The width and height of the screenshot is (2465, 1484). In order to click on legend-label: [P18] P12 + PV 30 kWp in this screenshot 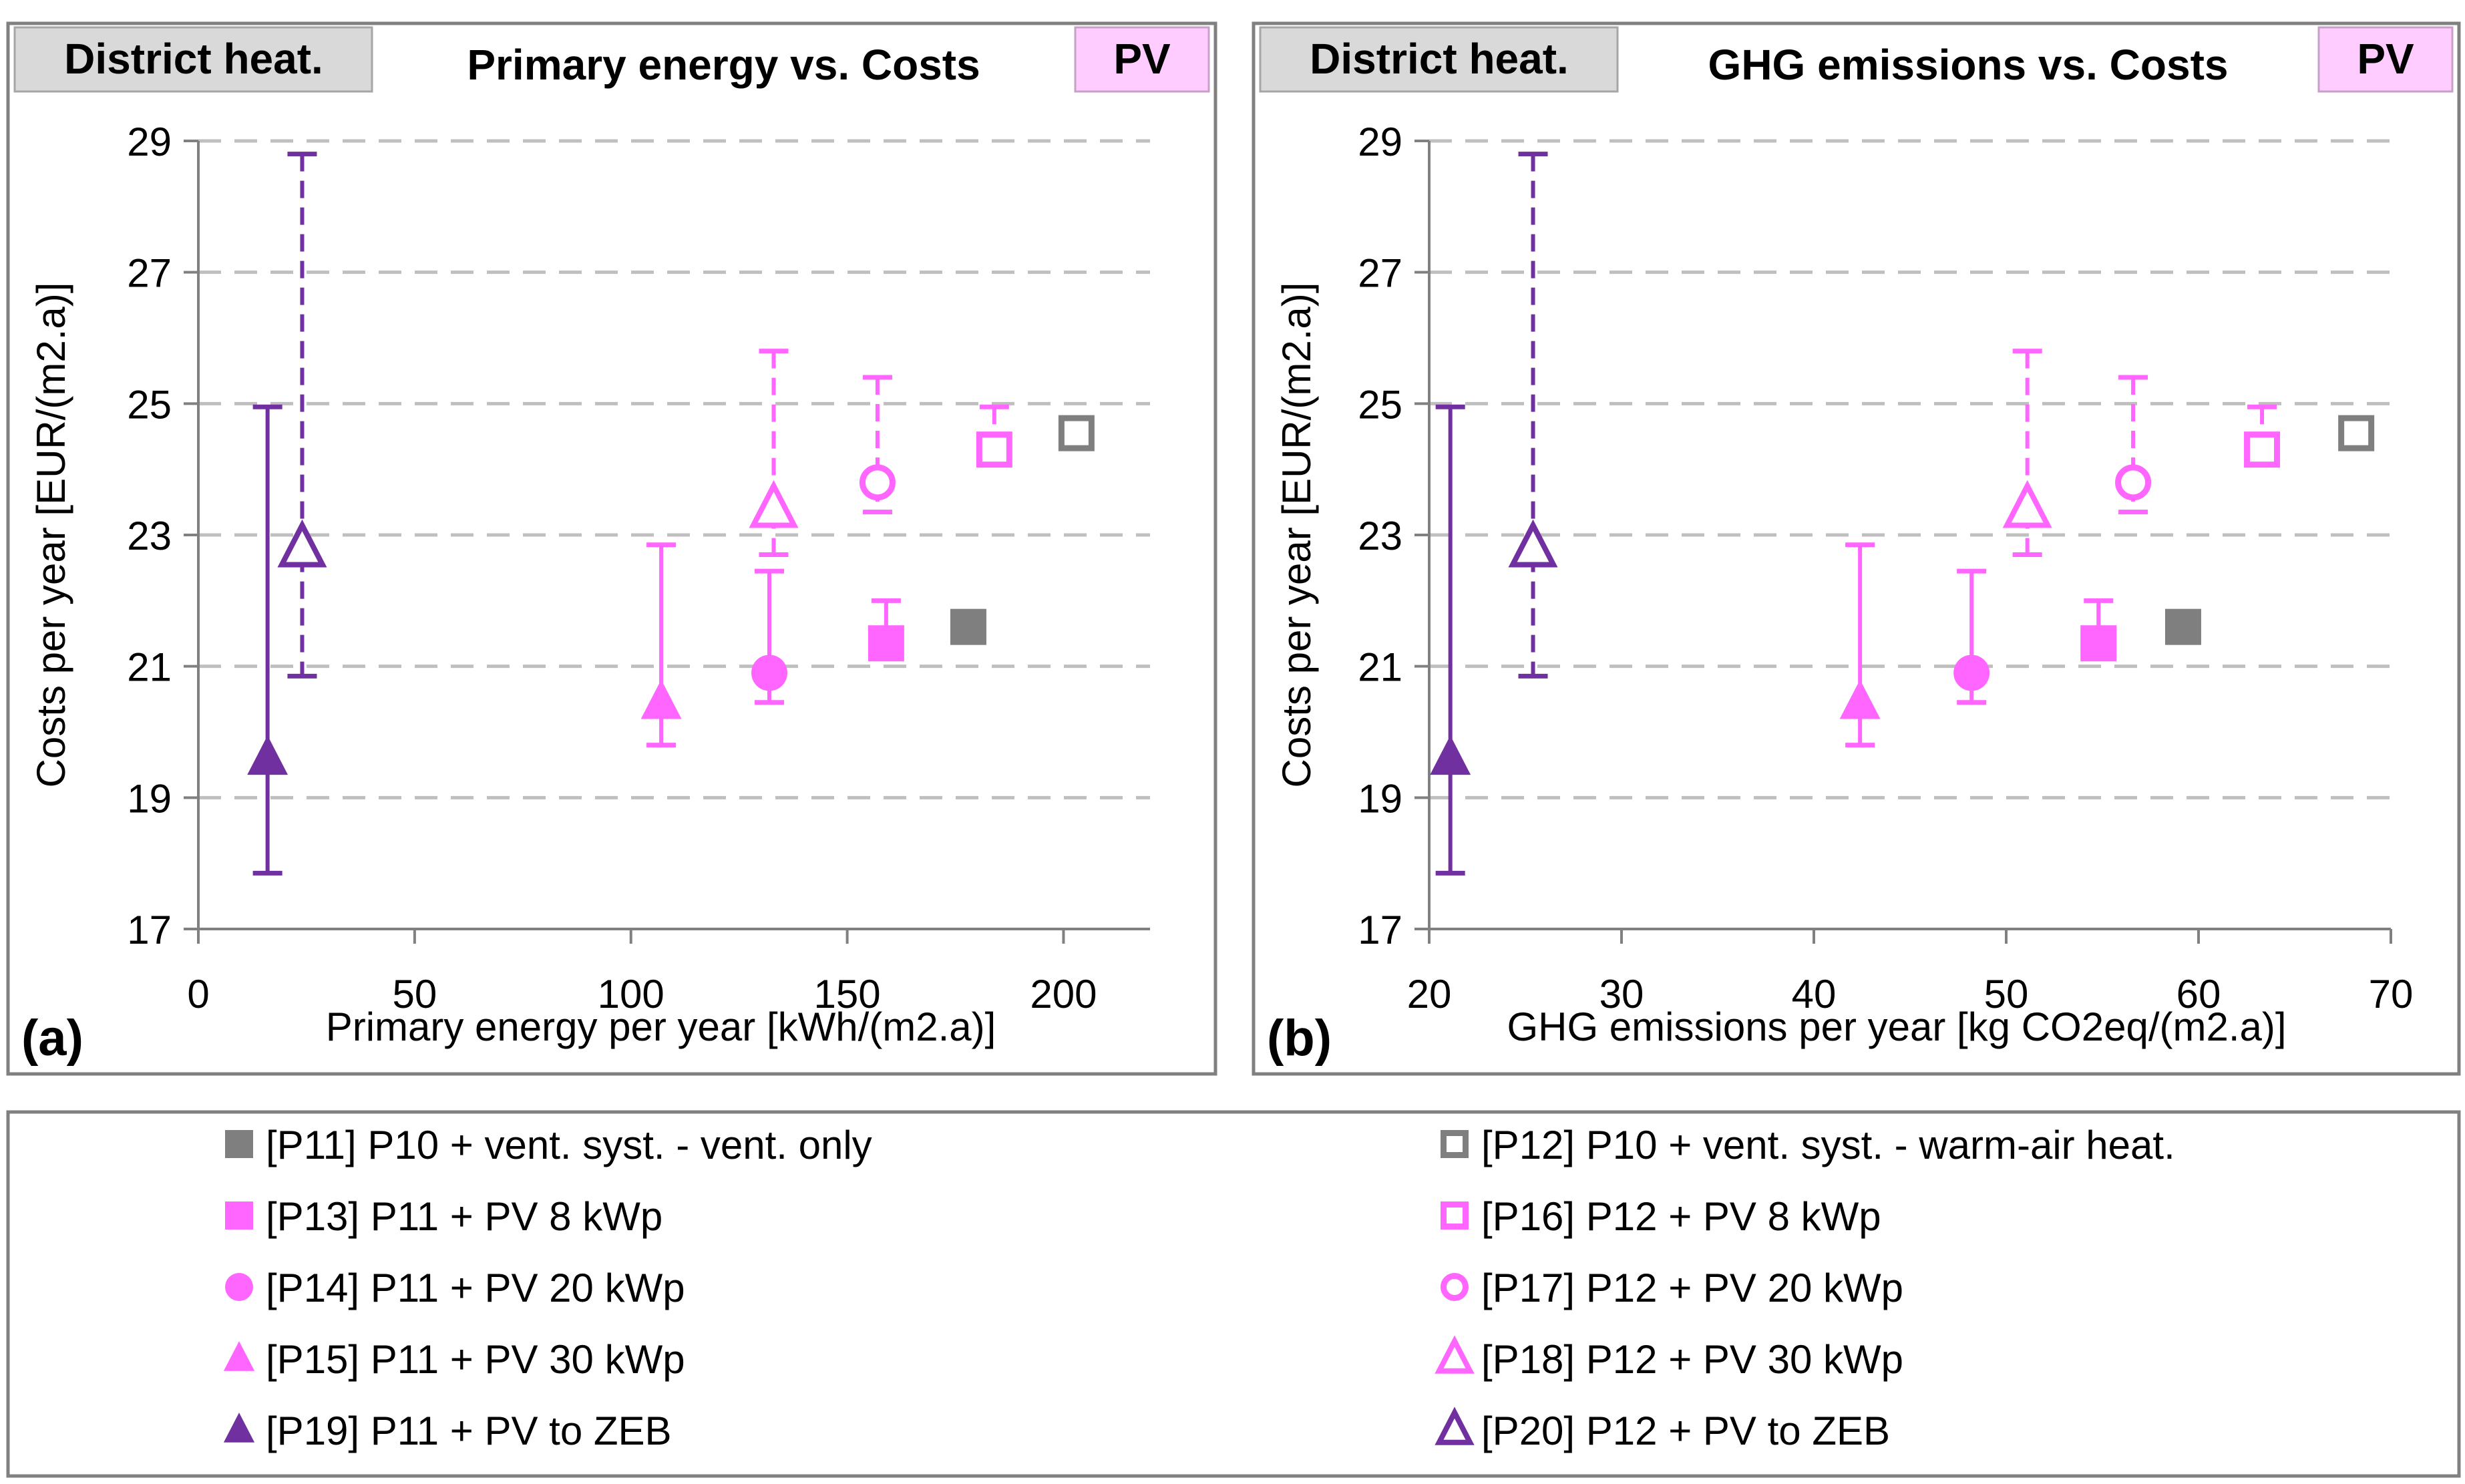, I will do `click(1692, 1359)`.